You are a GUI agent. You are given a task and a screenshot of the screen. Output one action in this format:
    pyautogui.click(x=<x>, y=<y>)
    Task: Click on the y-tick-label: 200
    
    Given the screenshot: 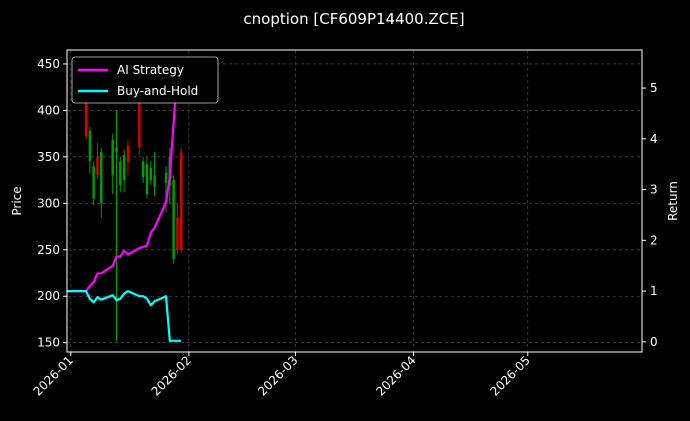 What is the action you would take?
    pyautogui.click(x=48, y=296)
    